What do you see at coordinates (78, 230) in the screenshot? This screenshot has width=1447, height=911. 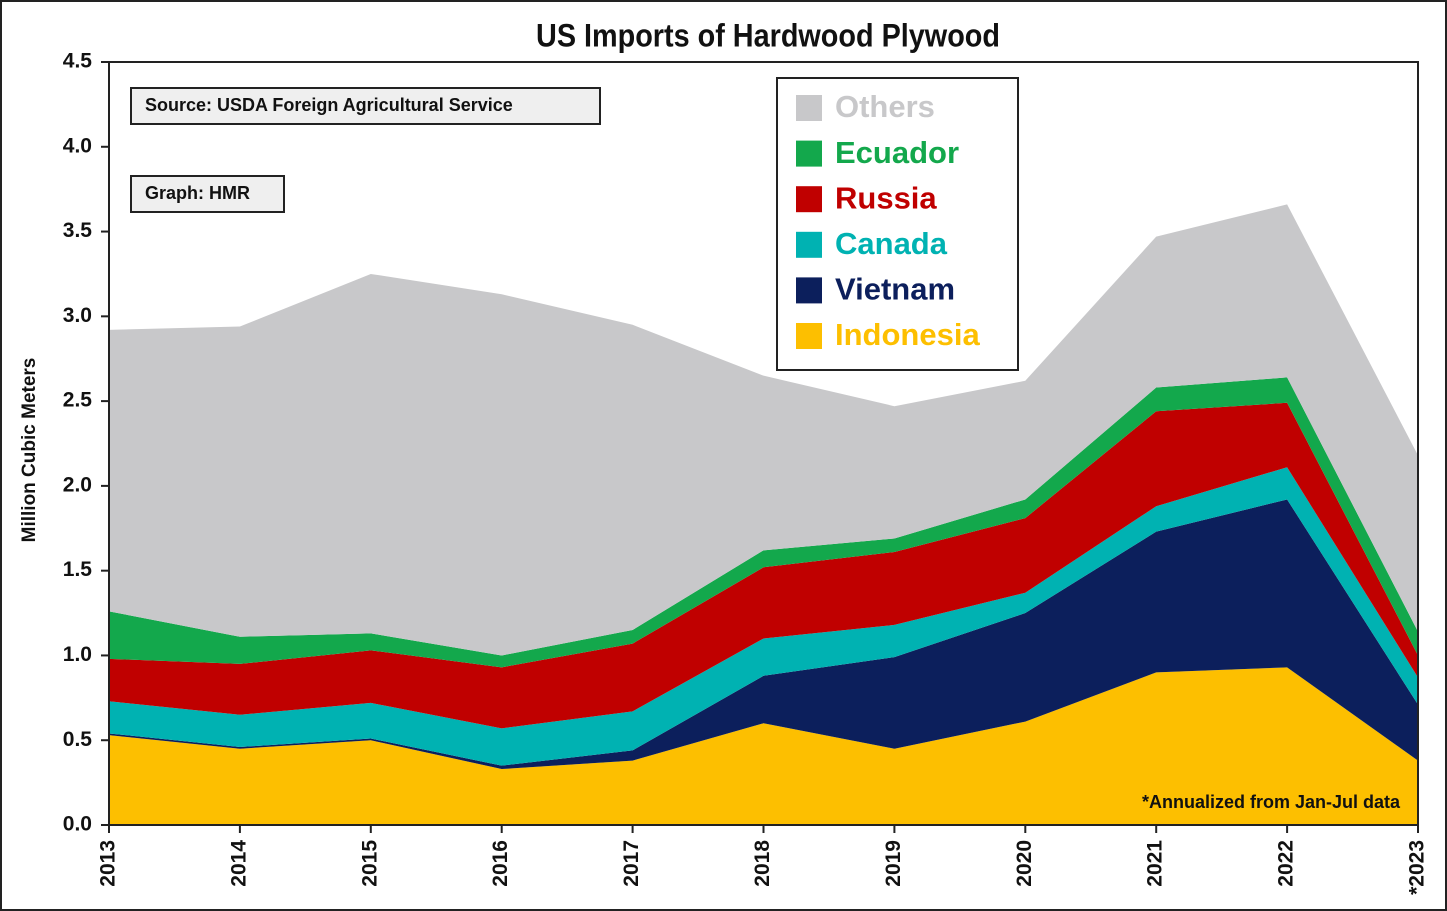 I see `y-tick-label: 3.5` at bounding box center [78, 230].